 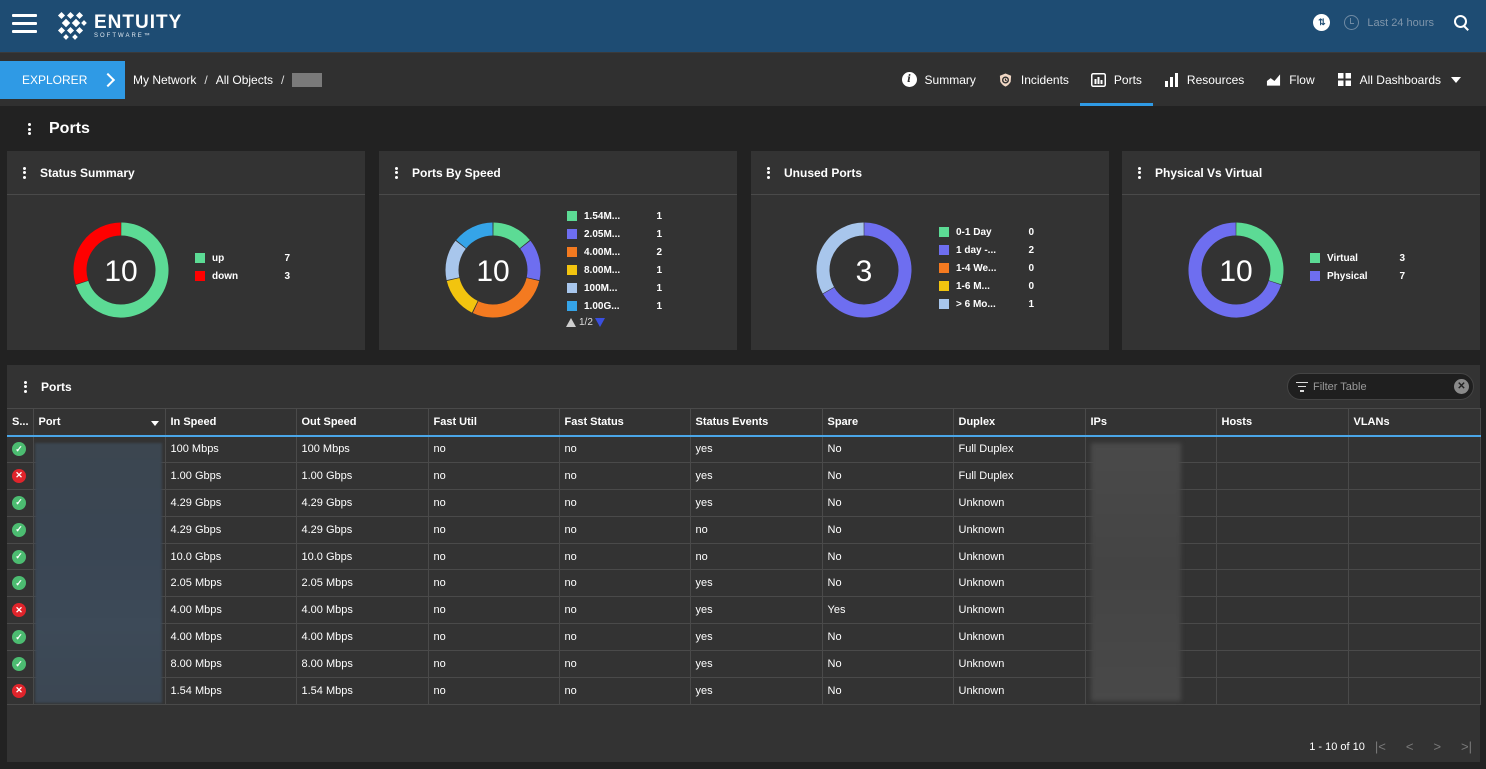 I want to click on table-menu-icon, so click(x=25, y=386).